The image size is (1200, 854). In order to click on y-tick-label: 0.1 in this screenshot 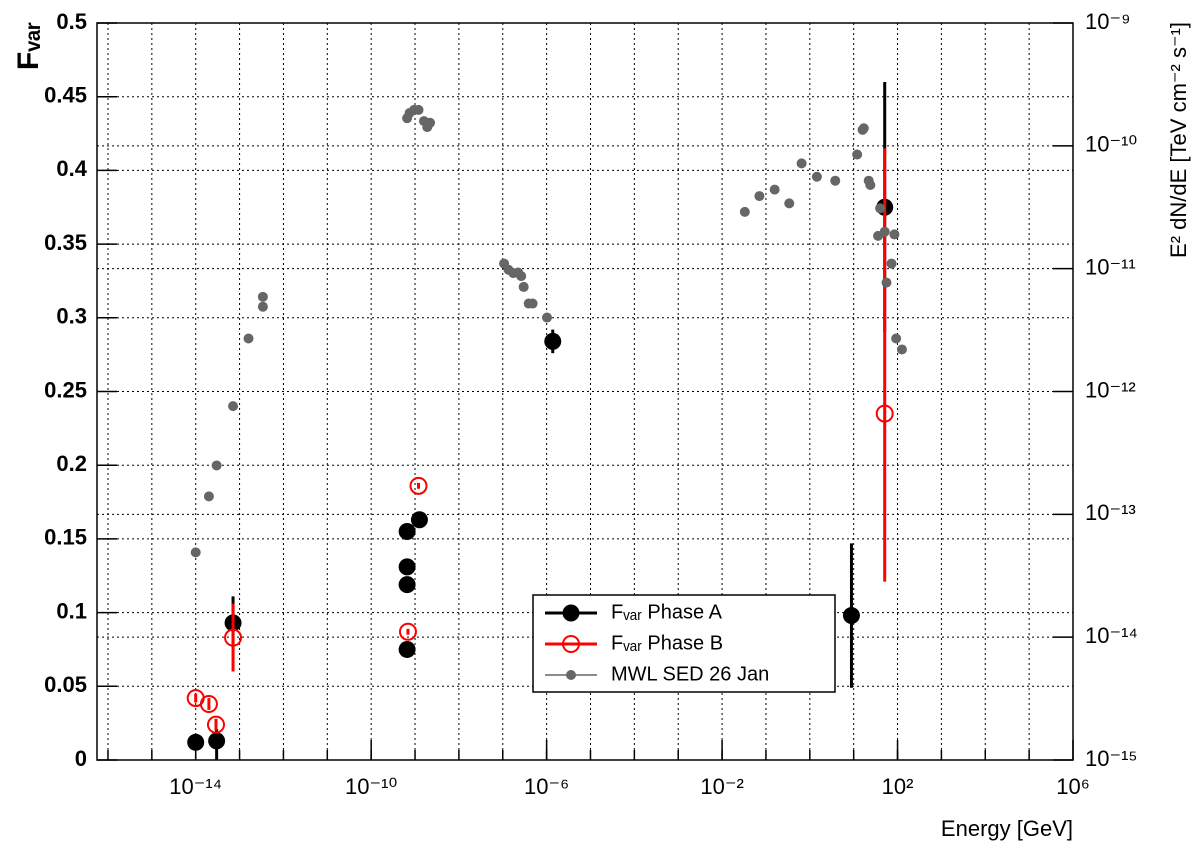, I will do `click(71, 610)`.